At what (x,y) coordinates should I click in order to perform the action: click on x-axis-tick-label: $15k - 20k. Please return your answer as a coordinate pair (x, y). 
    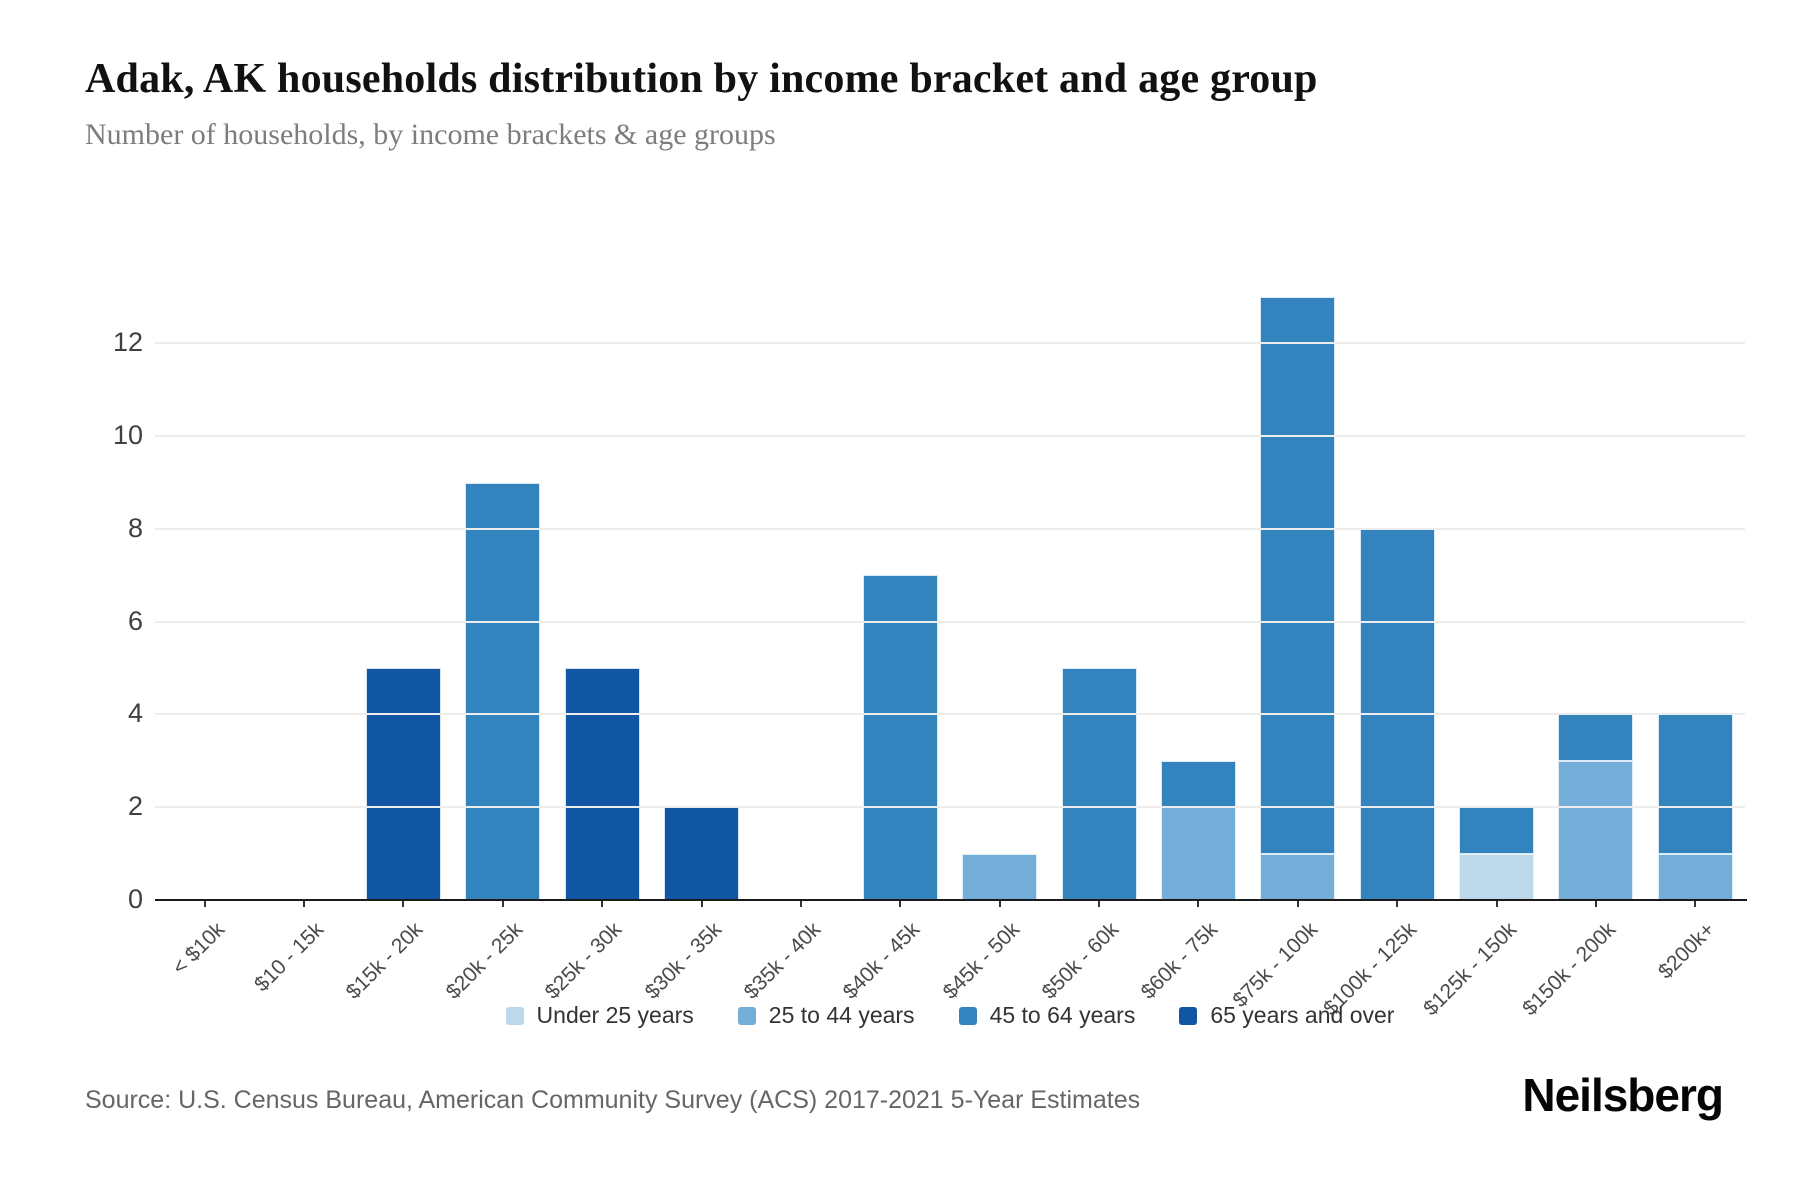
    Looking at the image, I should click on (385, 961).